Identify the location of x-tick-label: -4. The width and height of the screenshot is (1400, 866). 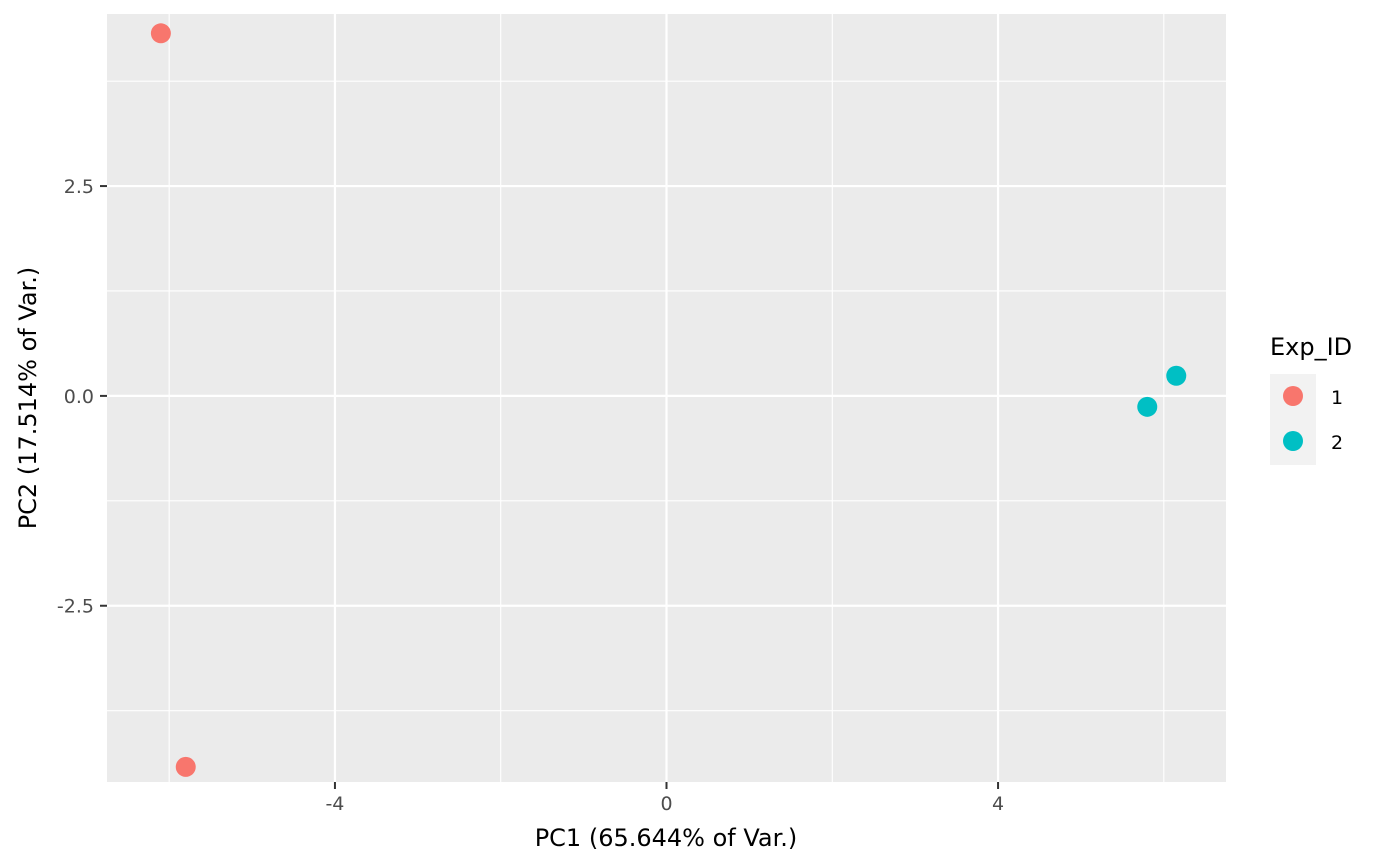
(334, 804).